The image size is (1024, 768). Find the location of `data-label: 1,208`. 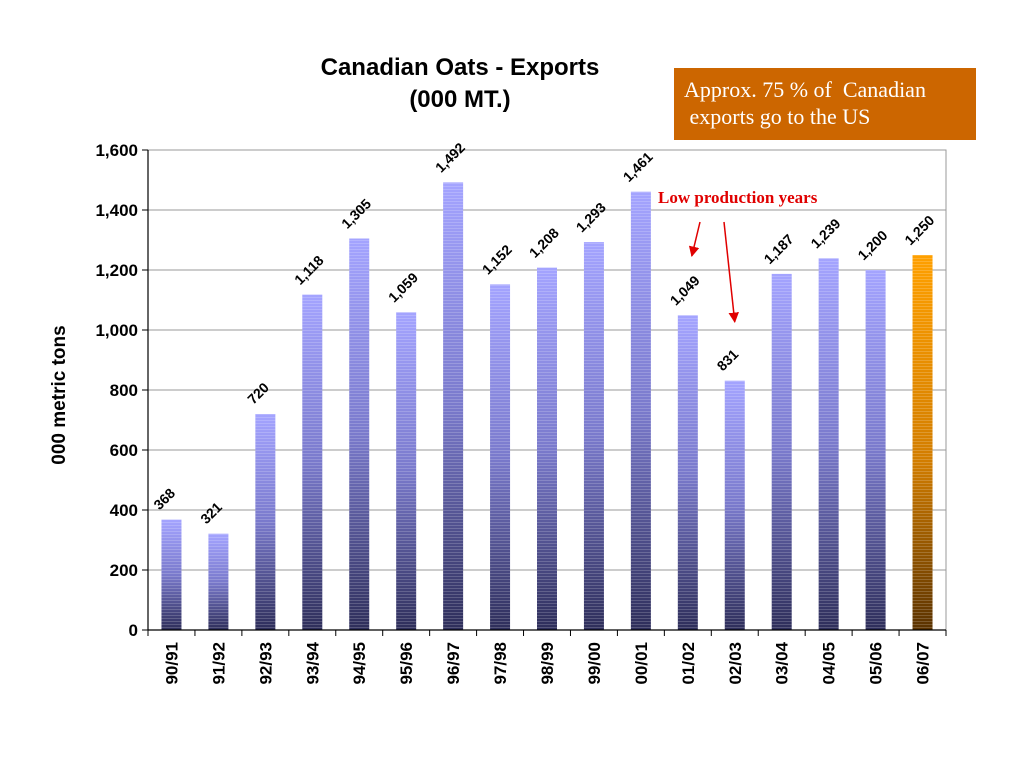

data-label: 1,208 is located at coordinates (544, 242).